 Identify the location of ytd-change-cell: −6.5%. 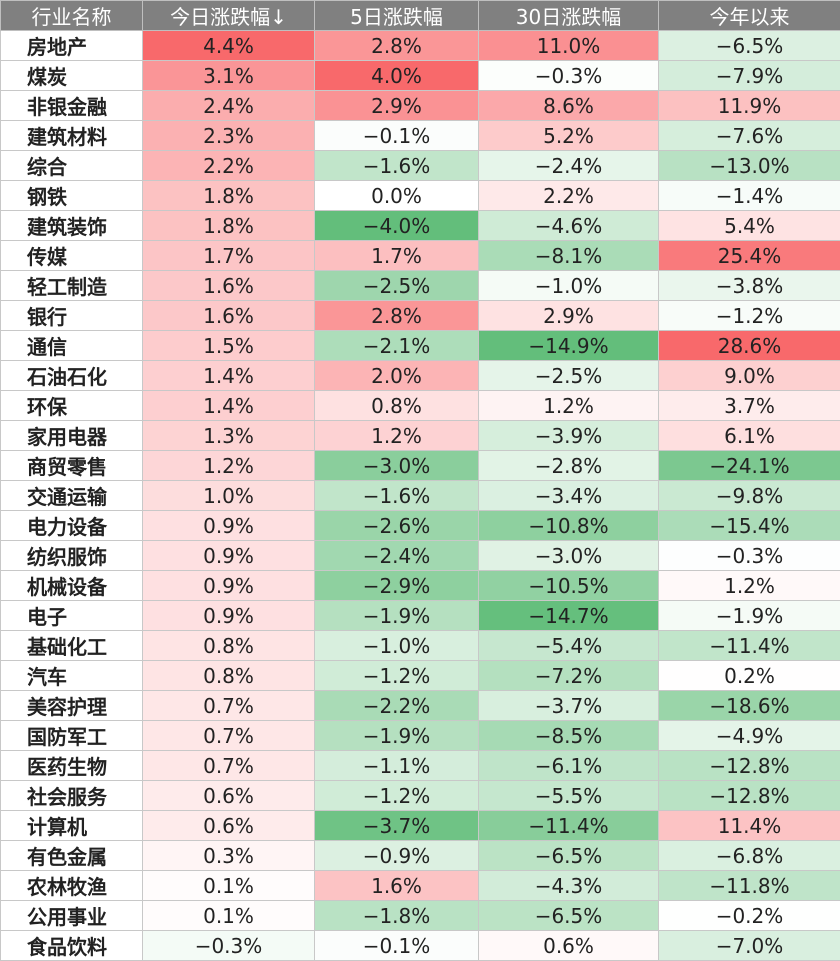
(749, 46).